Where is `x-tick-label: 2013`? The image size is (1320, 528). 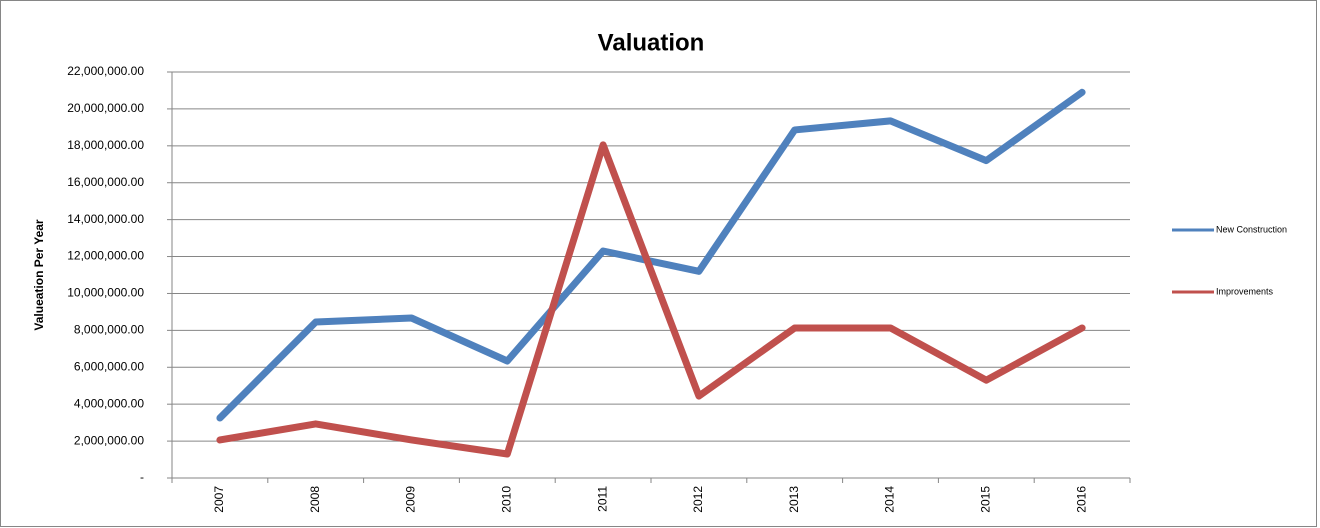
x-tick-label: 2013 is located at coordinates (794, 499).